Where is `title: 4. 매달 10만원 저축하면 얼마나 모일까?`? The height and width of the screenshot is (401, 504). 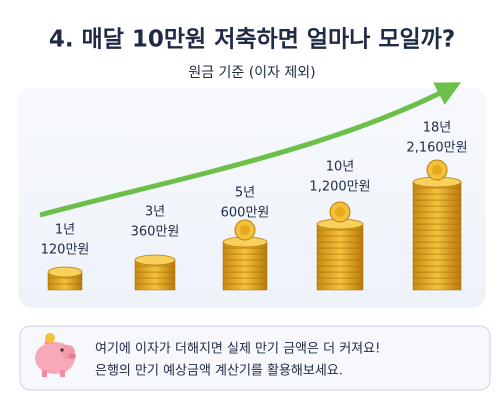 title: 4. 매달 10만원 저축하면 얼마나 모일까? is located at coordinates (252, 40).